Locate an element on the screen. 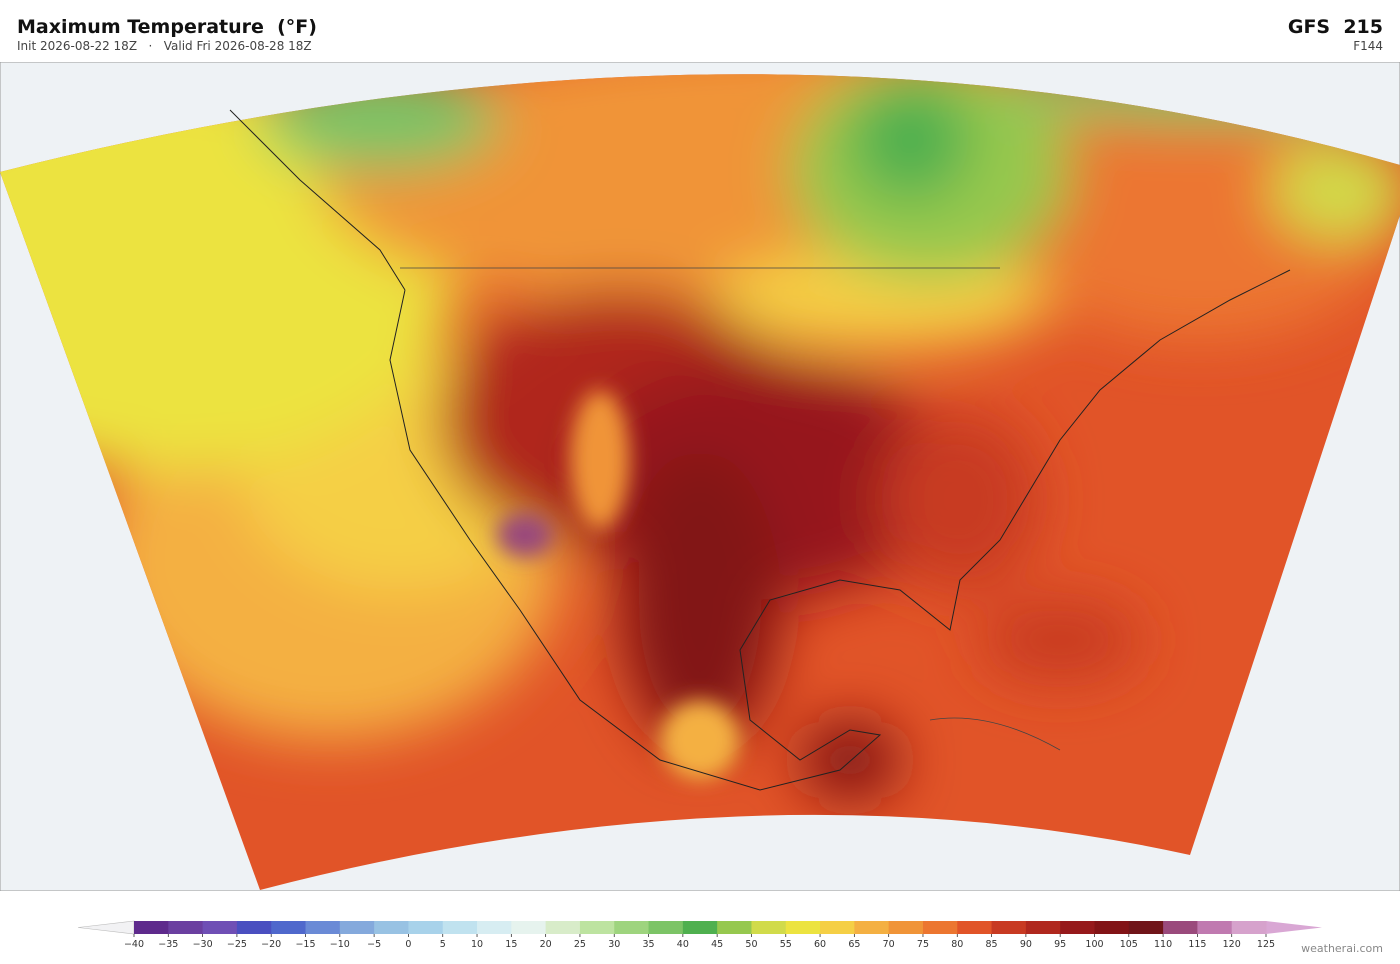 The height and width of the screenshot is (964, 1400). colorbar-tick-label: 50 is located at coordinates (751, 944).